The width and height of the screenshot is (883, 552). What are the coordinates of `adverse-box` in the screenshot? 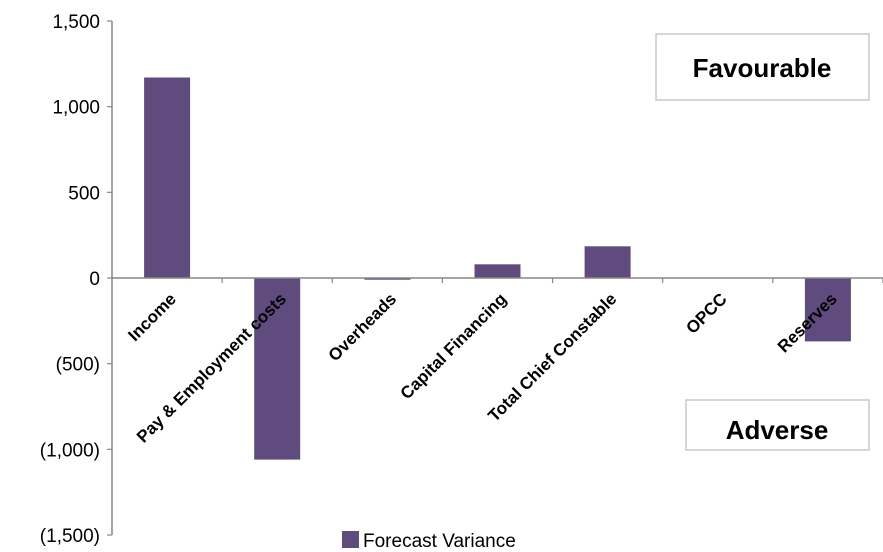 It's located at (777, 425).